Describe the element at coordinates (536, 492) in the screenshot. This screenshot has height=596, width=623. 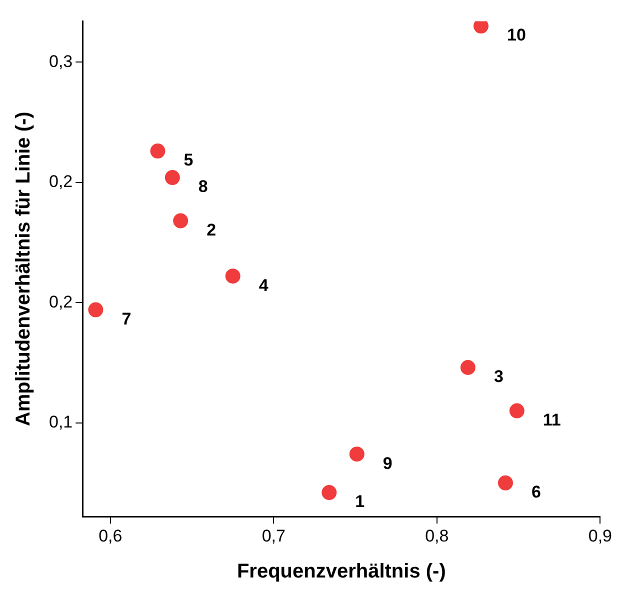
I see `annotation: 6` at that location.